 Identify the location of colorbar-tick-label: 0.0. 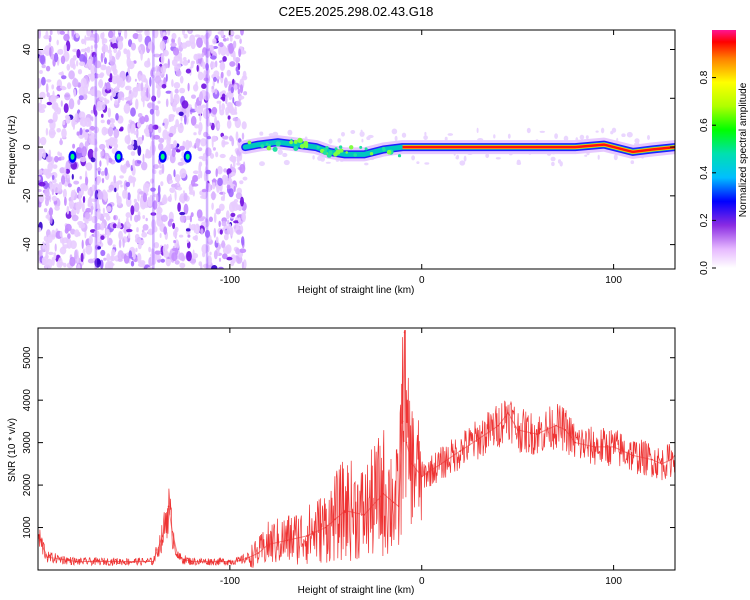
(704, 268).